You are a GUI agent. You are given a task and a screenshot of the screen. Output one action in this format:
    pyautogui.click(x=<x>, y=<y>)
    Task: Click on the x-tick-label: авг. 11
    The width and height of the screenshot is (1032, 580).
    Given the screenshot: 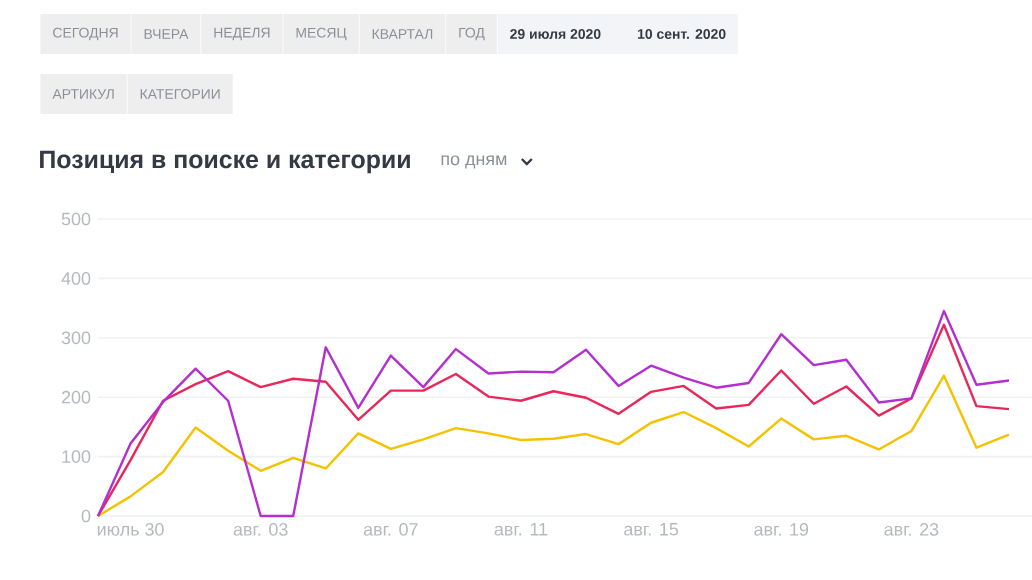 What is the action you would take?
    pyautogui.click(x=521, y=529)
    